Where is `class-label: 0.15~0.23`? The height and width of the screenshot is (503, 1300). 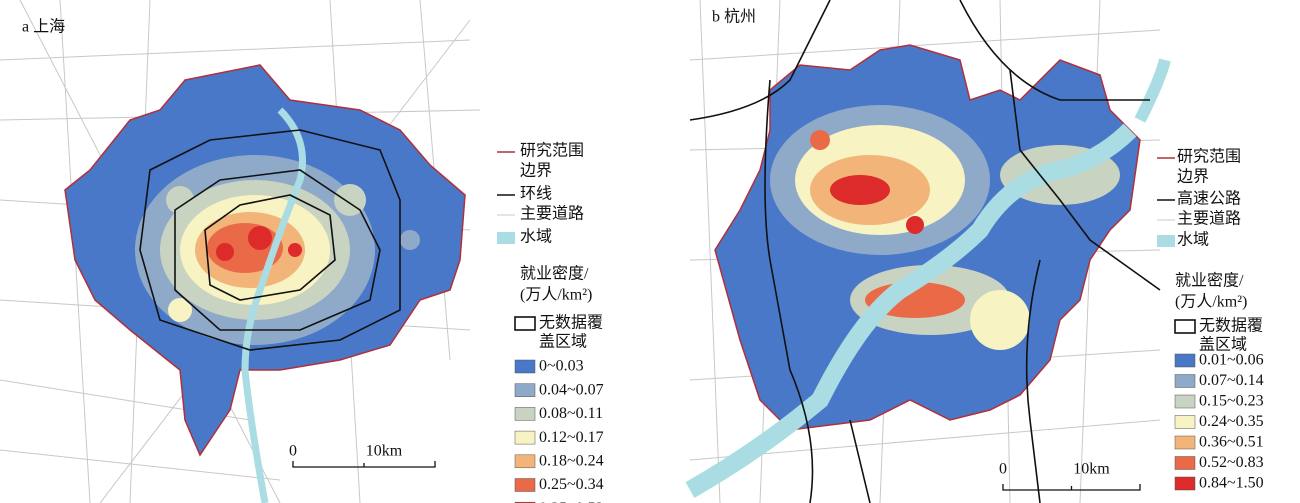
class-label: 0.15~0.23 is located at coordinates (1231, 401).